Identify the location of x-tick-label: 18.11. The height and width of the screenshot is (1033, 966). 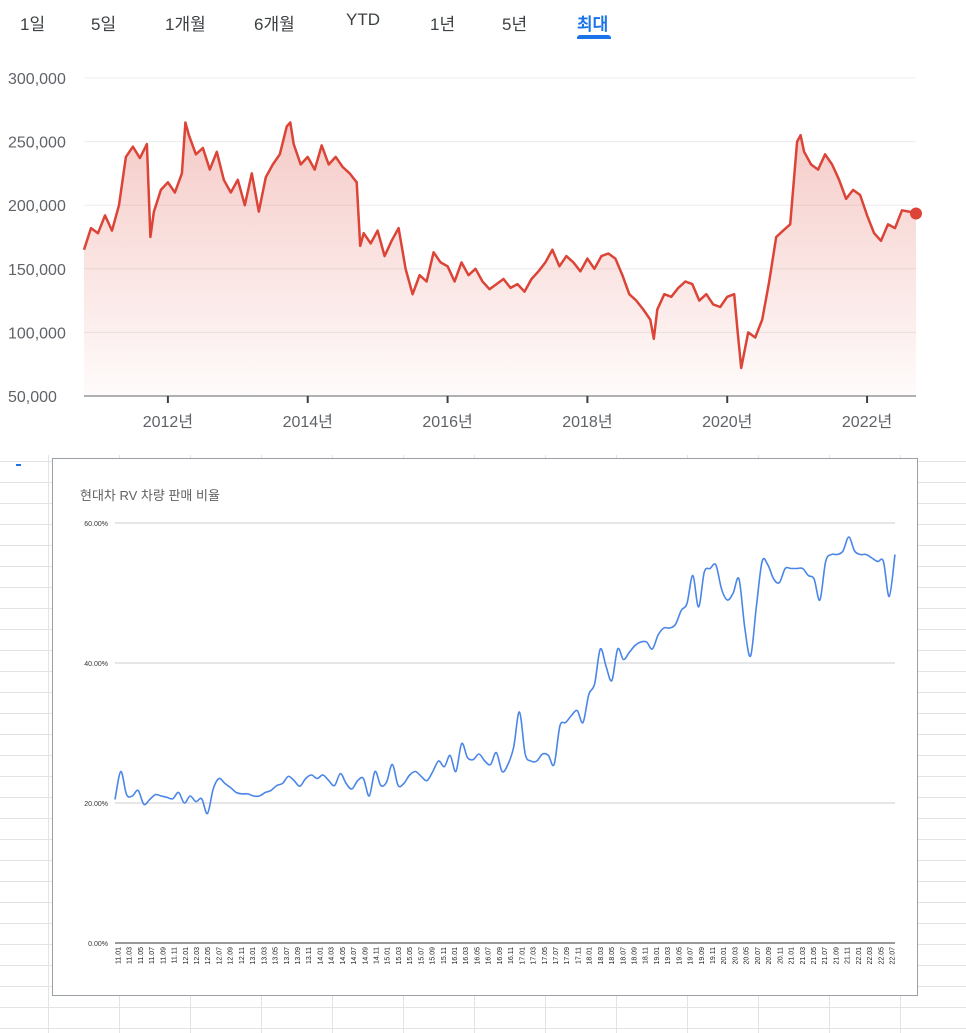
(646, 955).